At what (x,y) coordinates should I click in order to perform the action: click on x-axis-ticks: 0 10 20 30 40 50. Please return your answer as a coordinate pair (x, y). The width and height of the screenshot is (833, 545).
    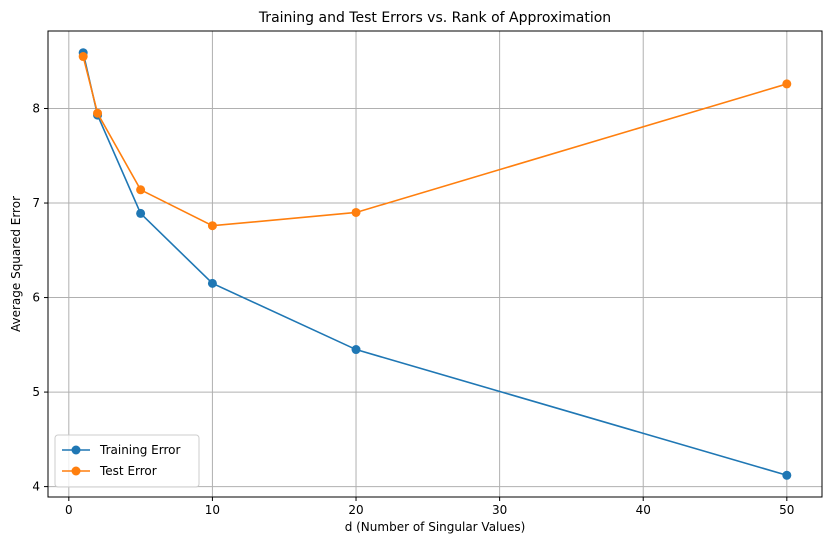
    Looking at the image, I should click on (429, 507).